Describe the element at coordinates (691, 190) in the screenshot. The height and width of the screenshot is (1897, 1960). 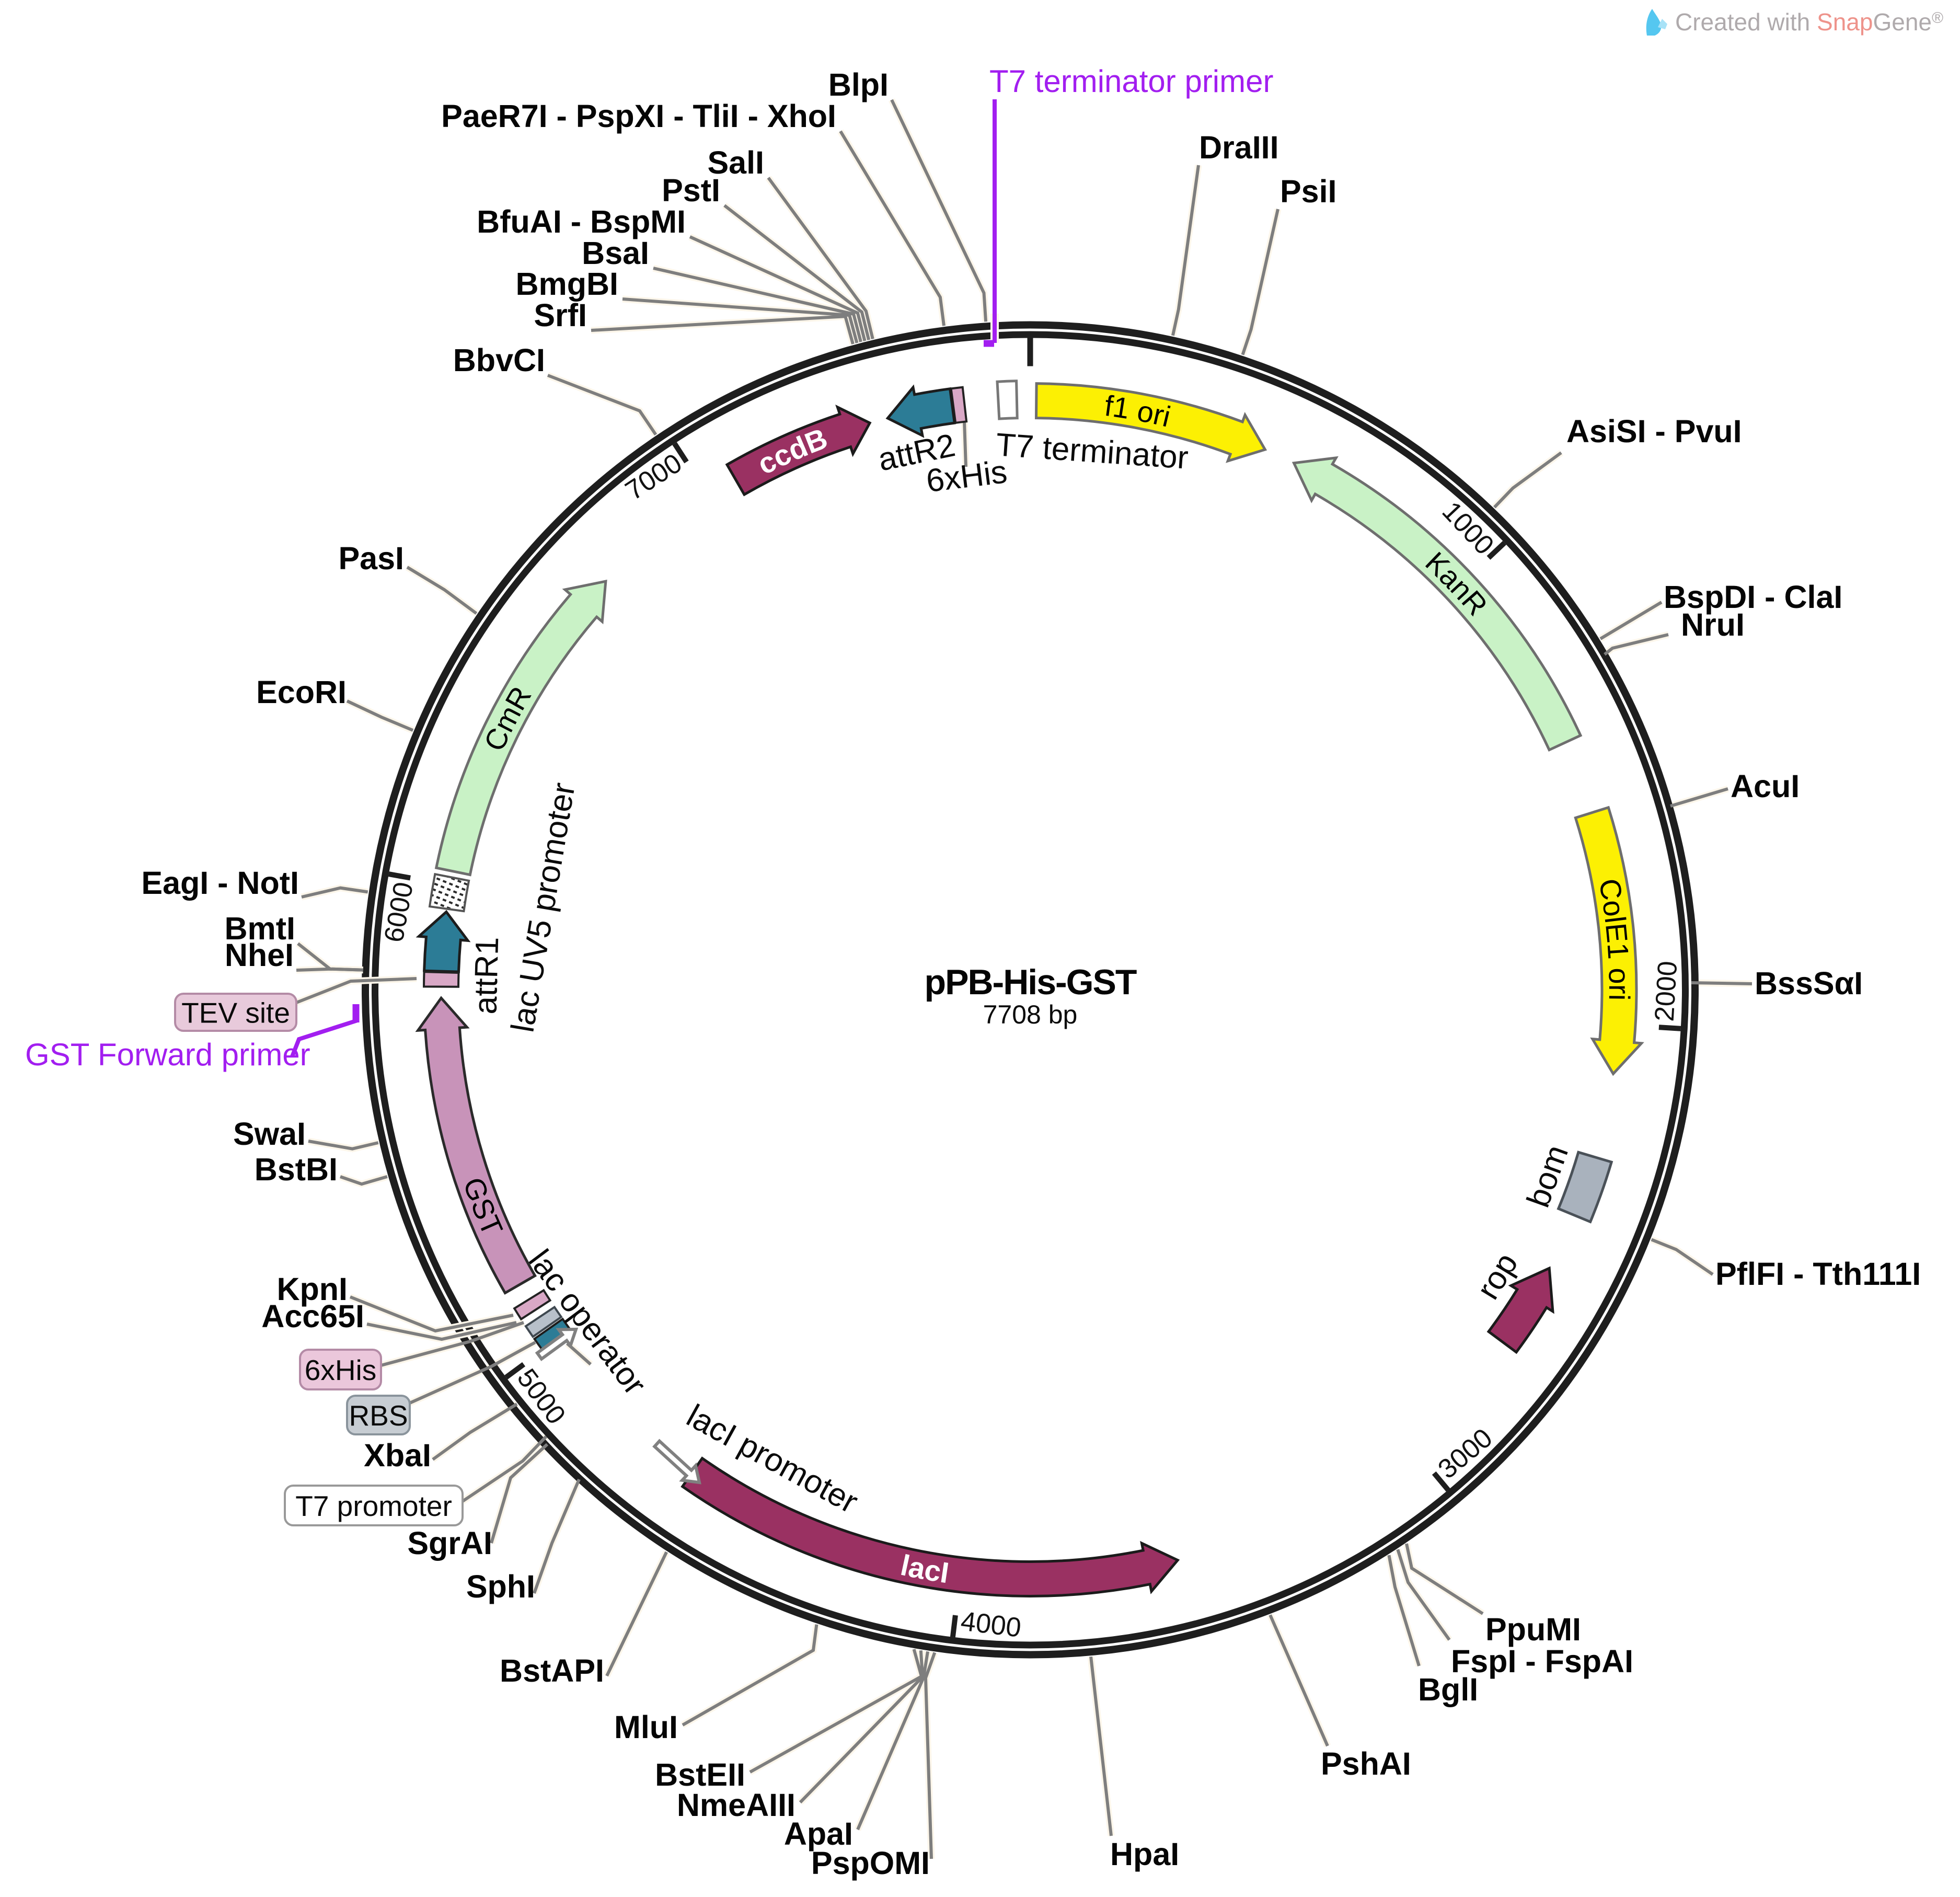
I see `svg-text: PstI` at that location.